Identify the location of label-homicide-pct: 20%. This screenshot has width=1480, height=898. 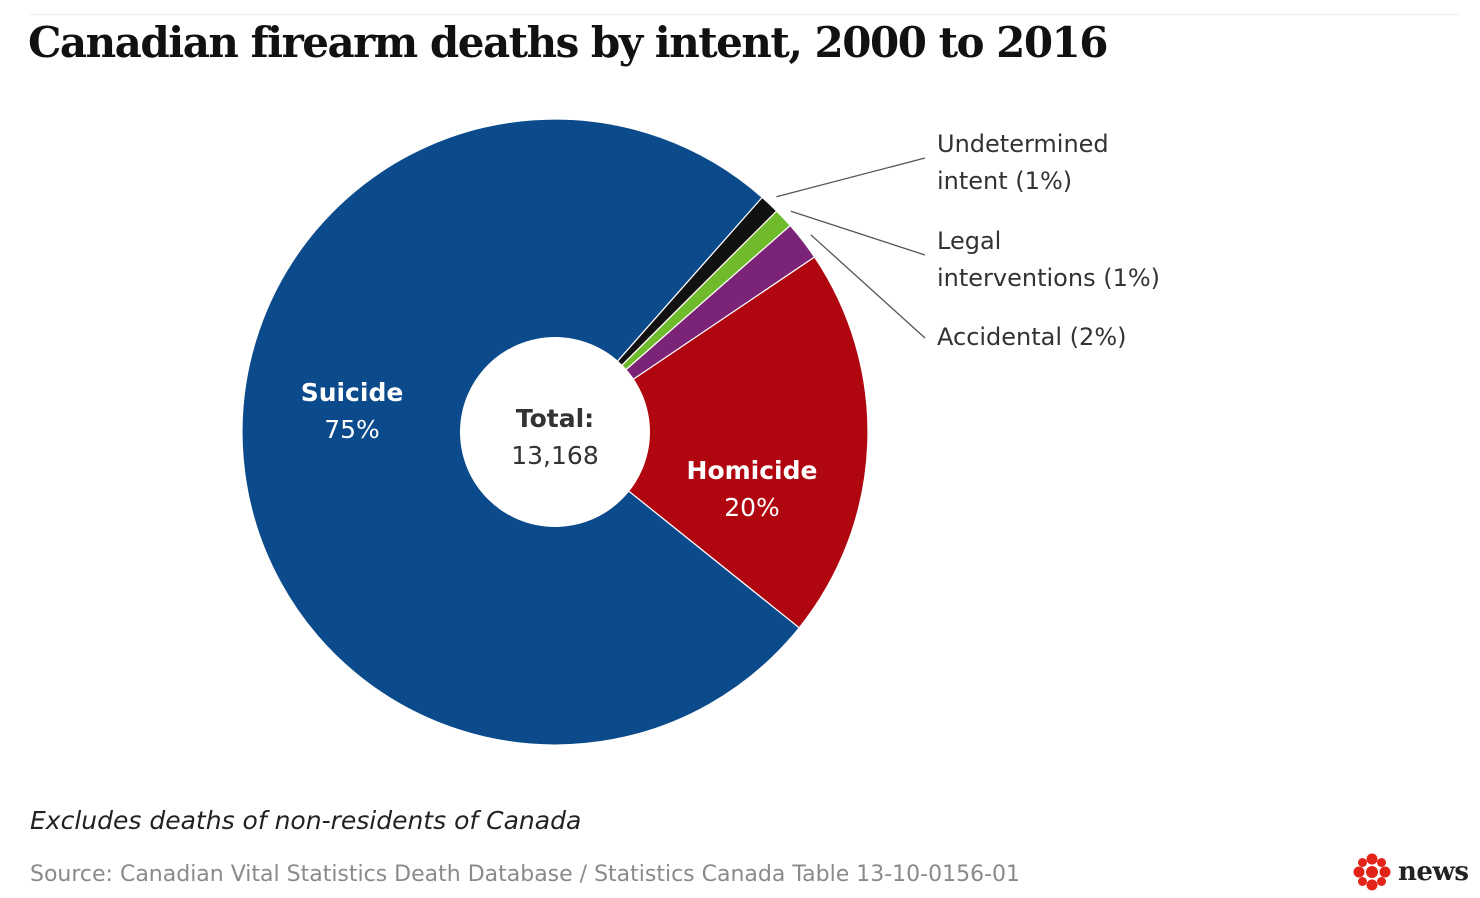
(752, 507).